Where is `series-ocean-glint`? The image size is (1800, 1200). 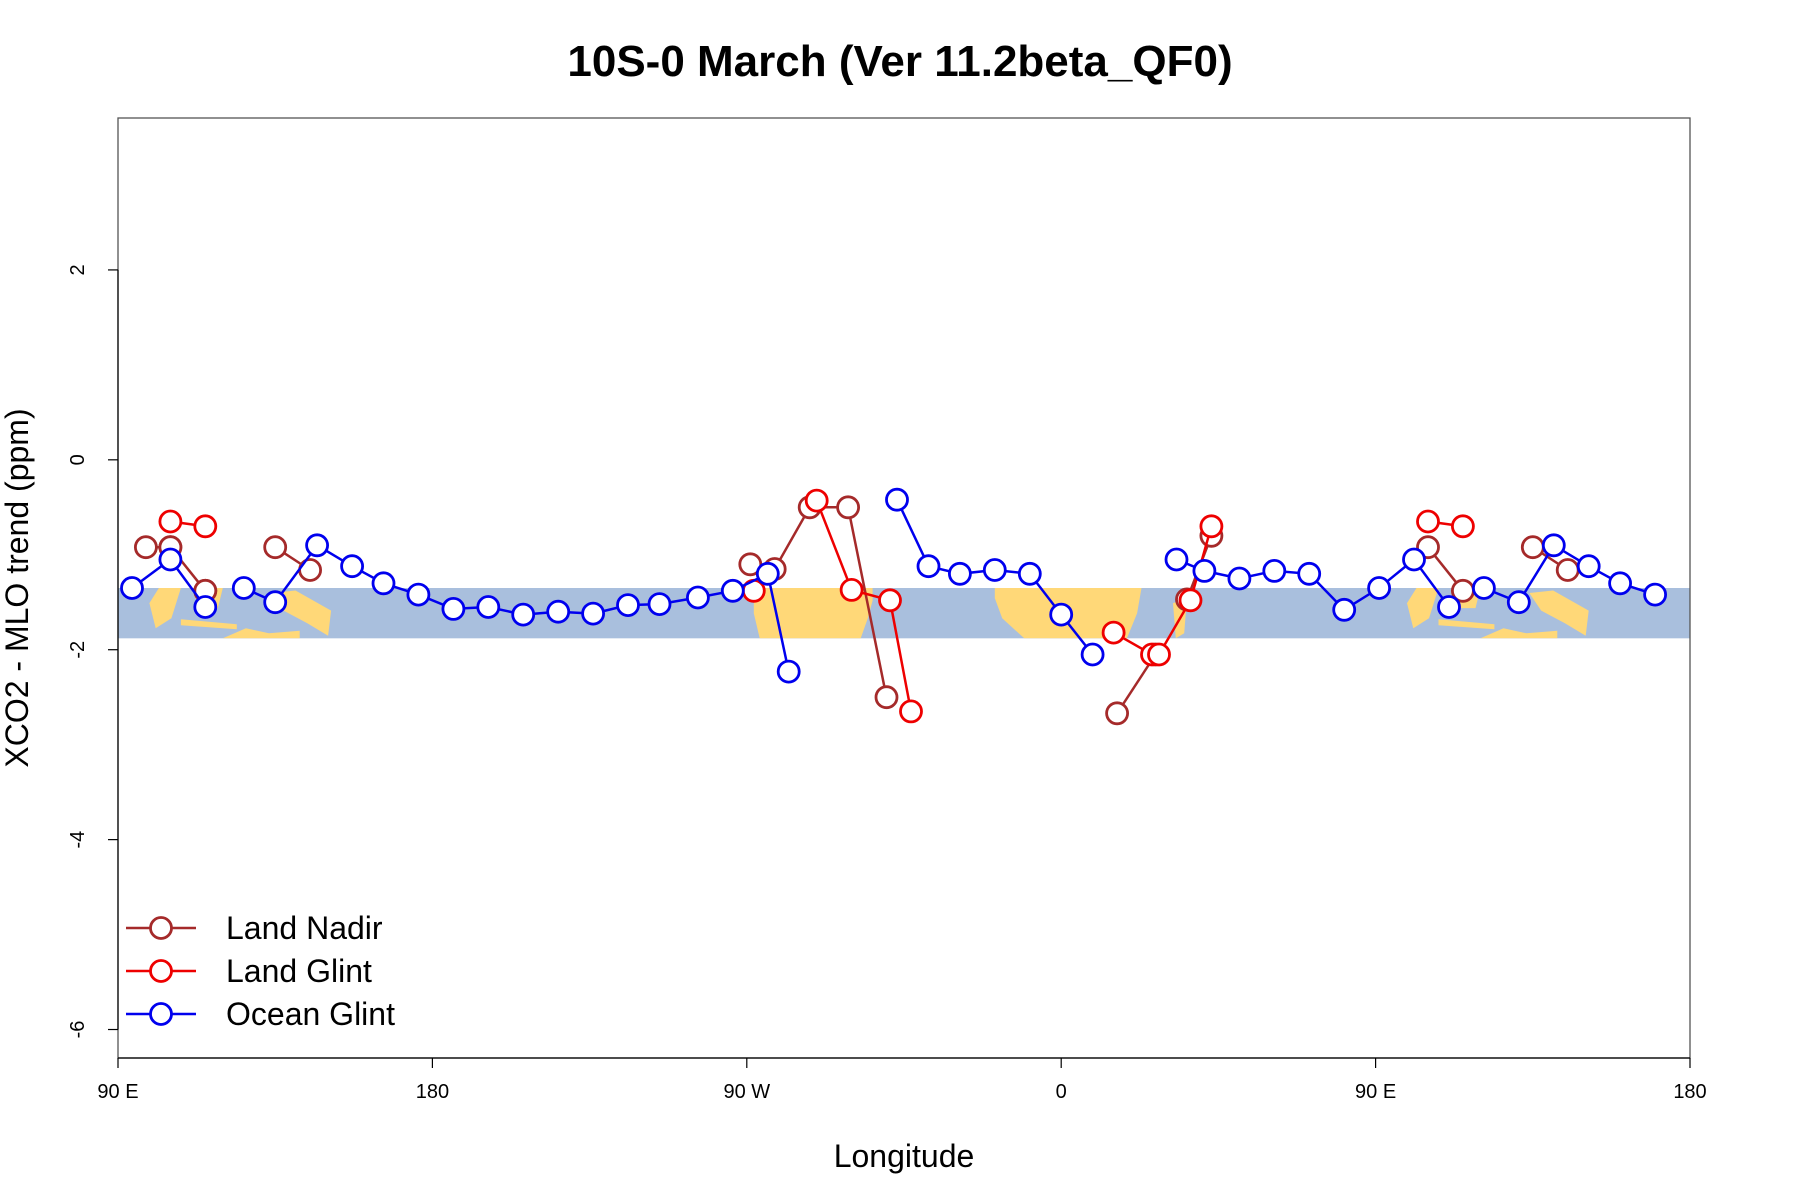
series-ocean-glint is located at coordinates (893, 585).